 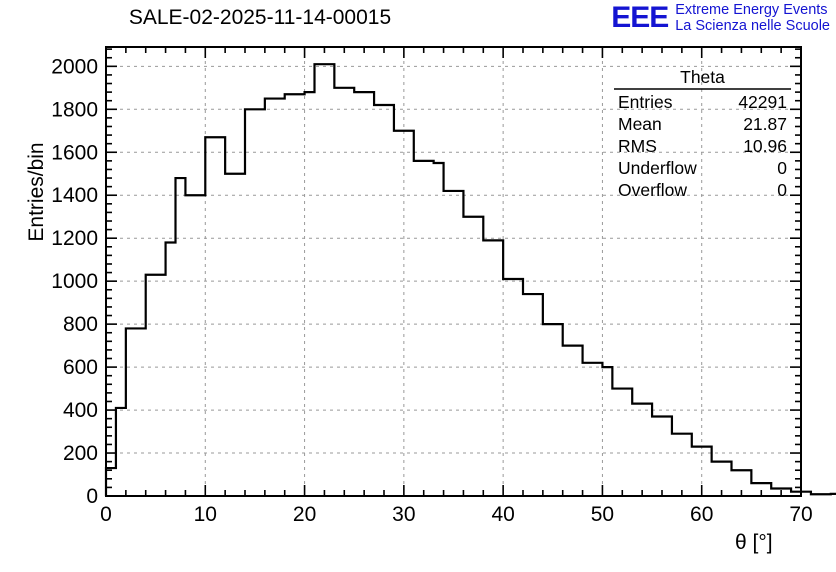 I want to click on y-tick-label: 1000, so click(x=74, y=281).